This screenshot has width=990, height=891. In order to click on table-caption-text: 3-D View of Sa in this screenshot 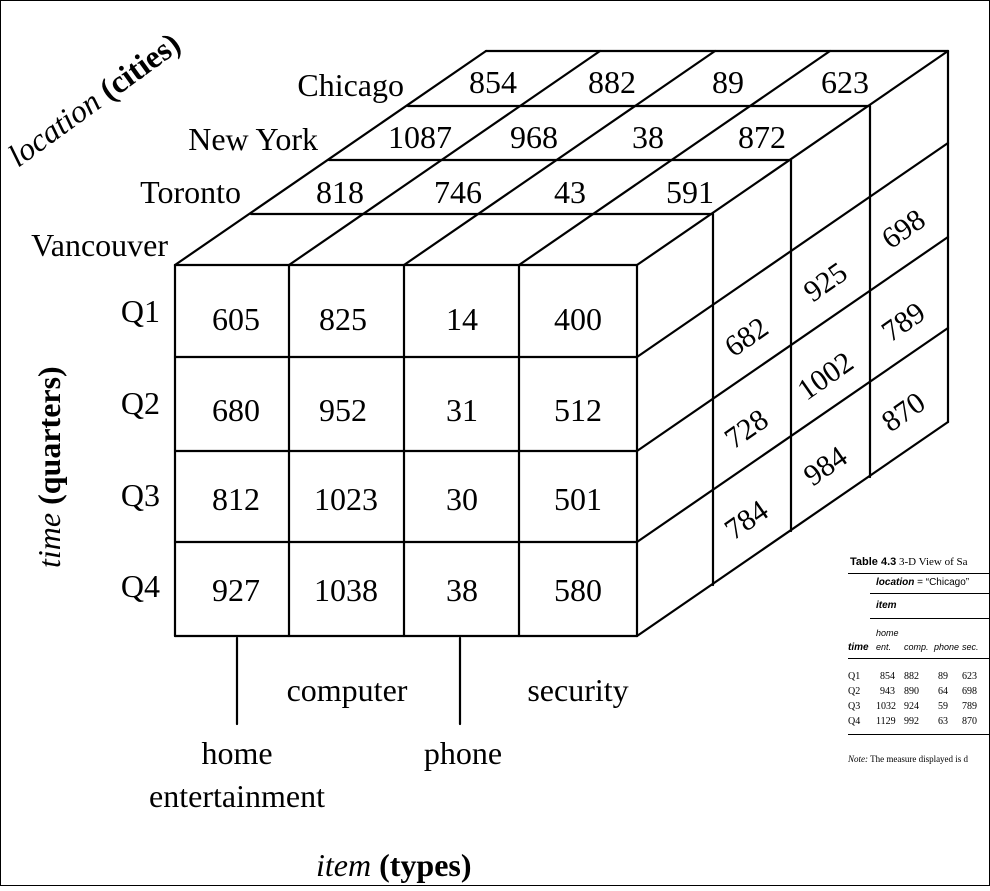, I will do `click(932, 562)`.